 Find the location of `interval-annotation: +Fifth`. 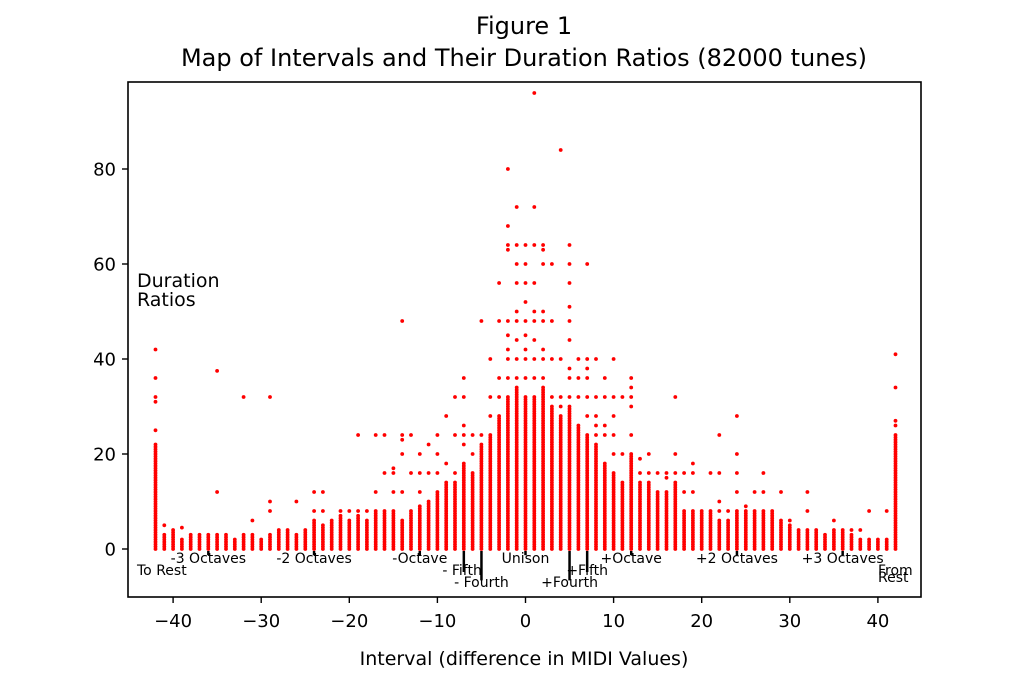

interval-annotation: +Fifth is located at coordinates (587, 571).